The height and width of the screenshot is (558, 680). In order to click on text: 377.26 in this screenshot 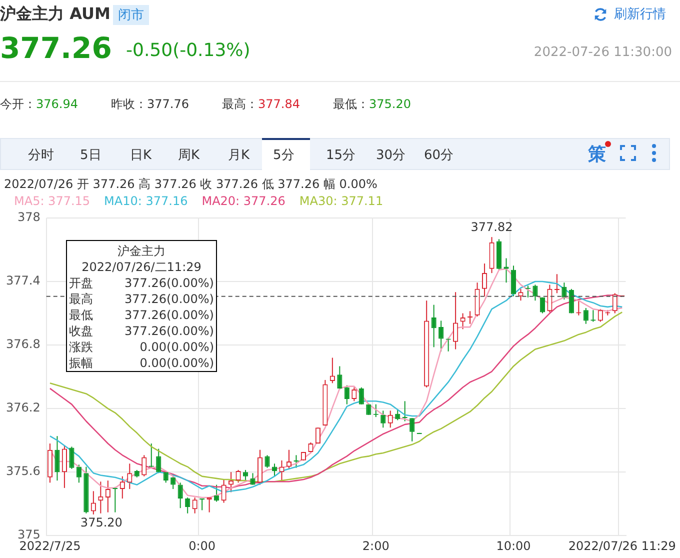, I will do `click(56, 48)`.